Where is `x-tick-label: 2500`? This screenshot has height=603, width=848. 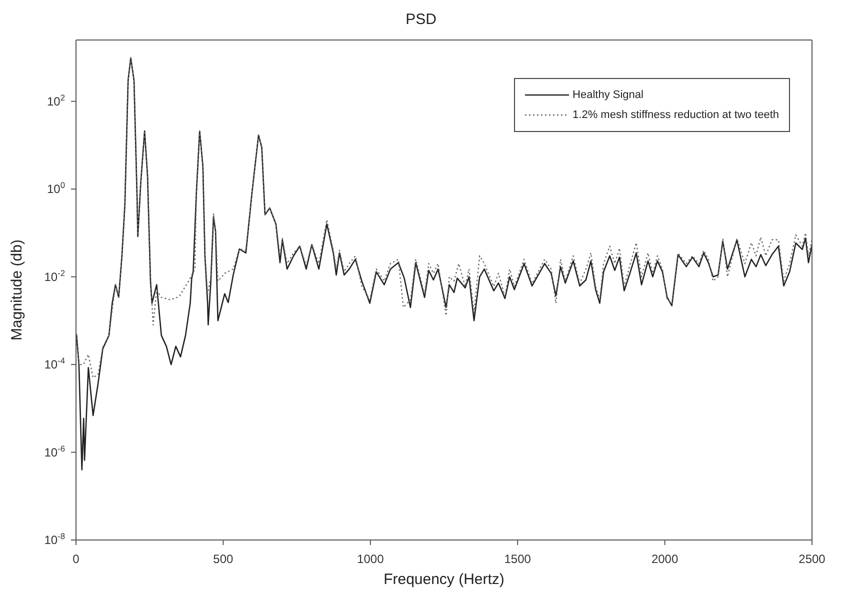
x-tick-label: 2500 is located at coordinates (812, 559).